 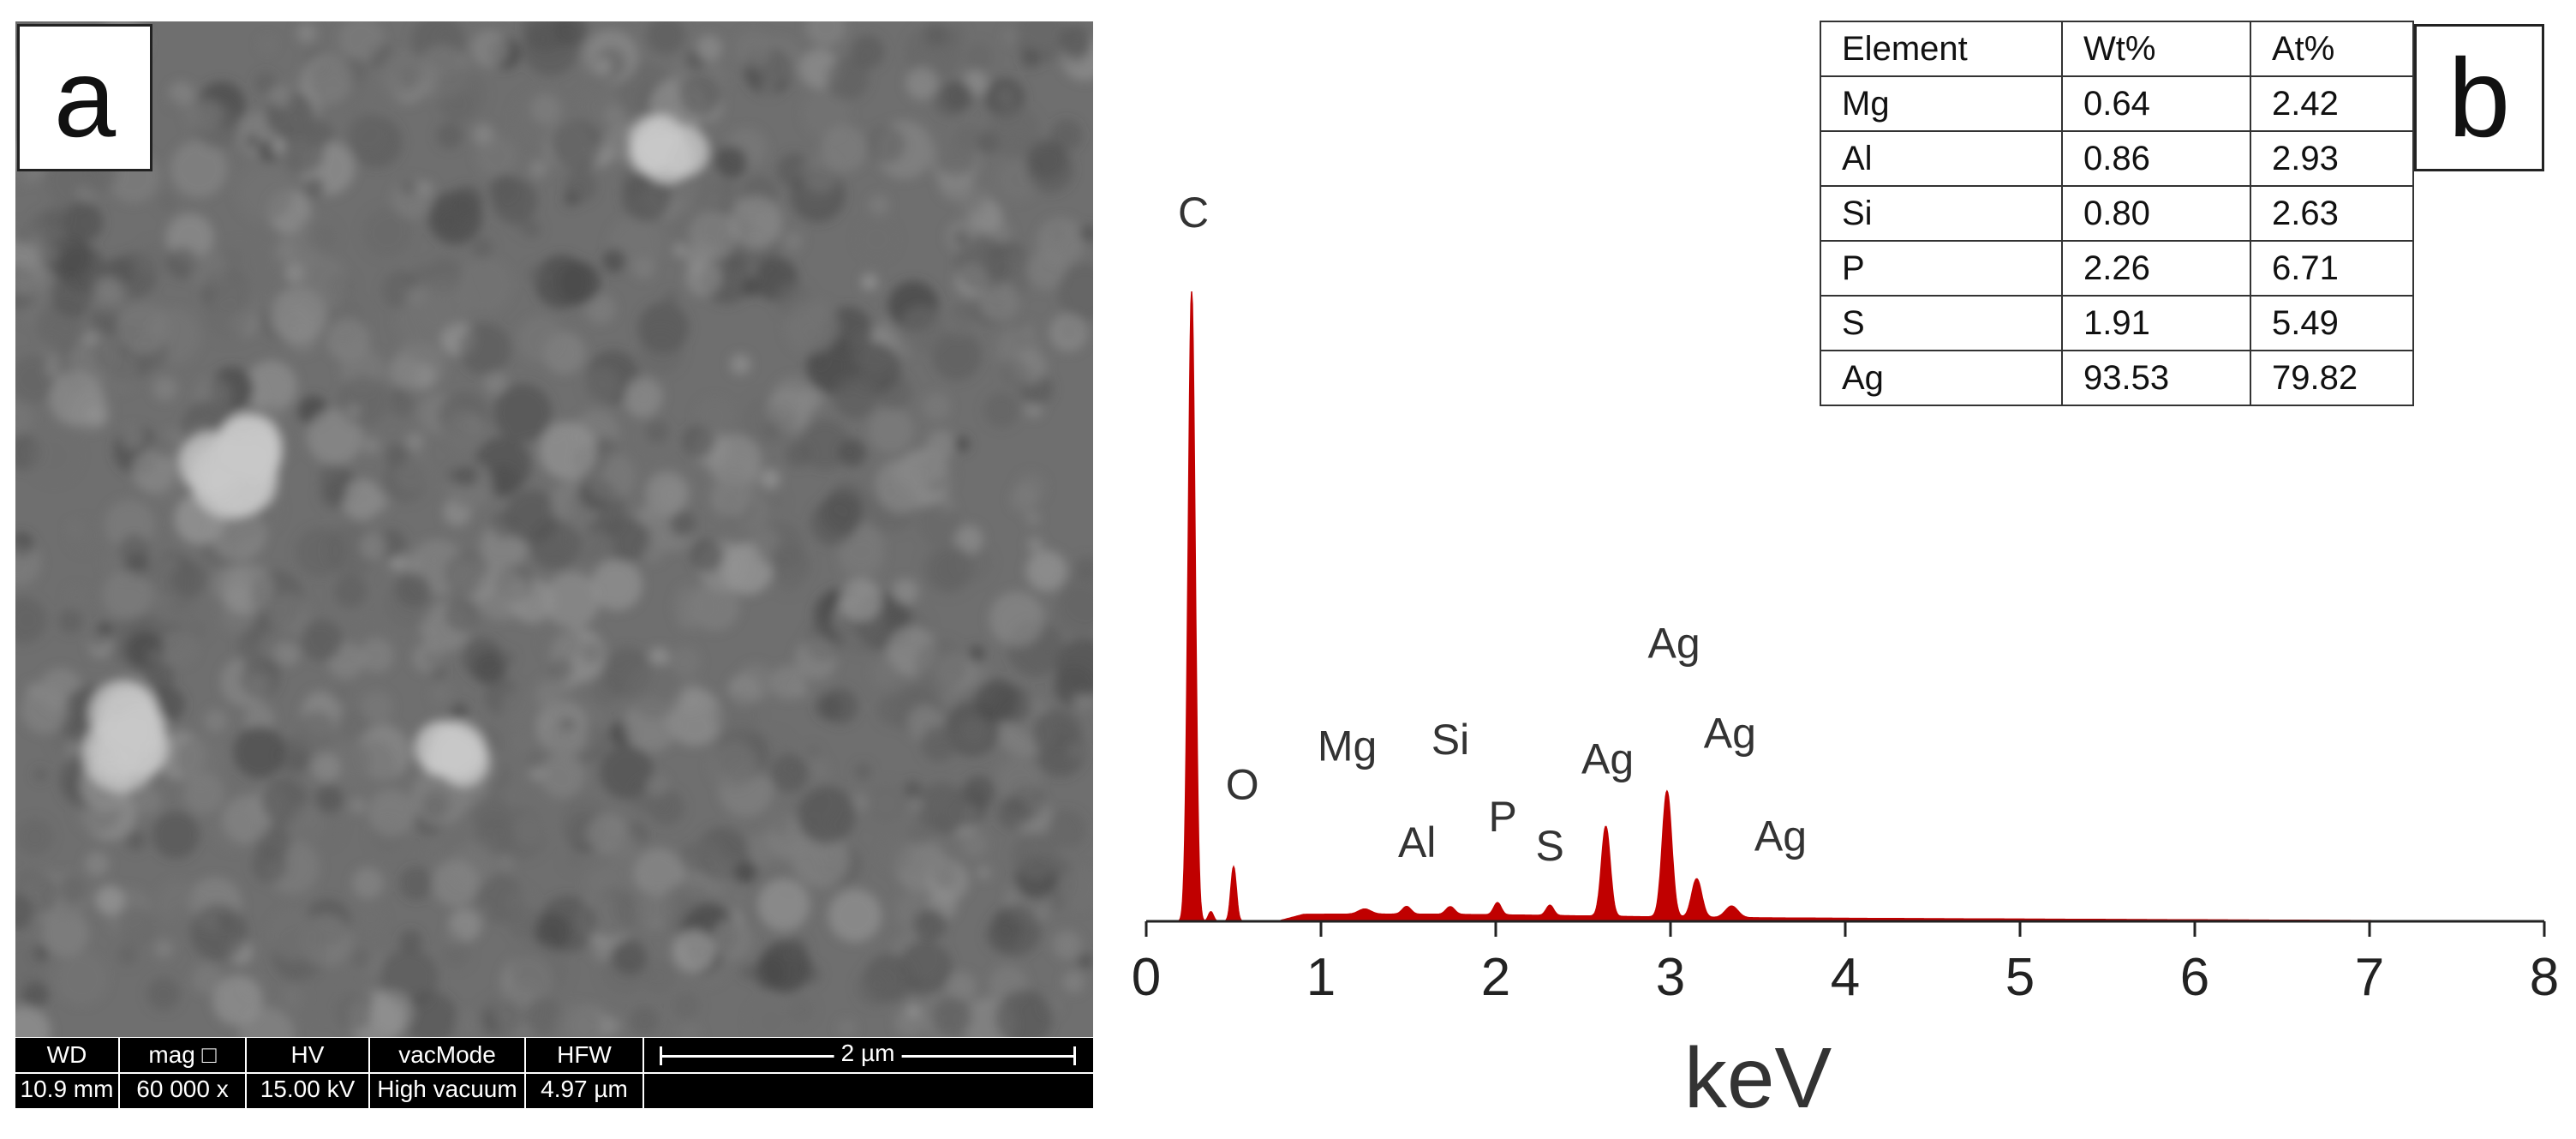 I want to click on peak-label: S, so click(x=1550, y=846).